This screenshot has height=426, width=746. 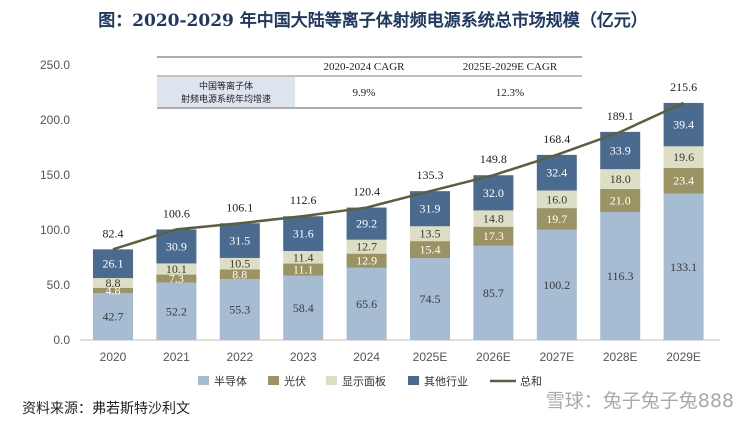 I want to click on segment-value-label: 133.1, so click(x=683, y=267).